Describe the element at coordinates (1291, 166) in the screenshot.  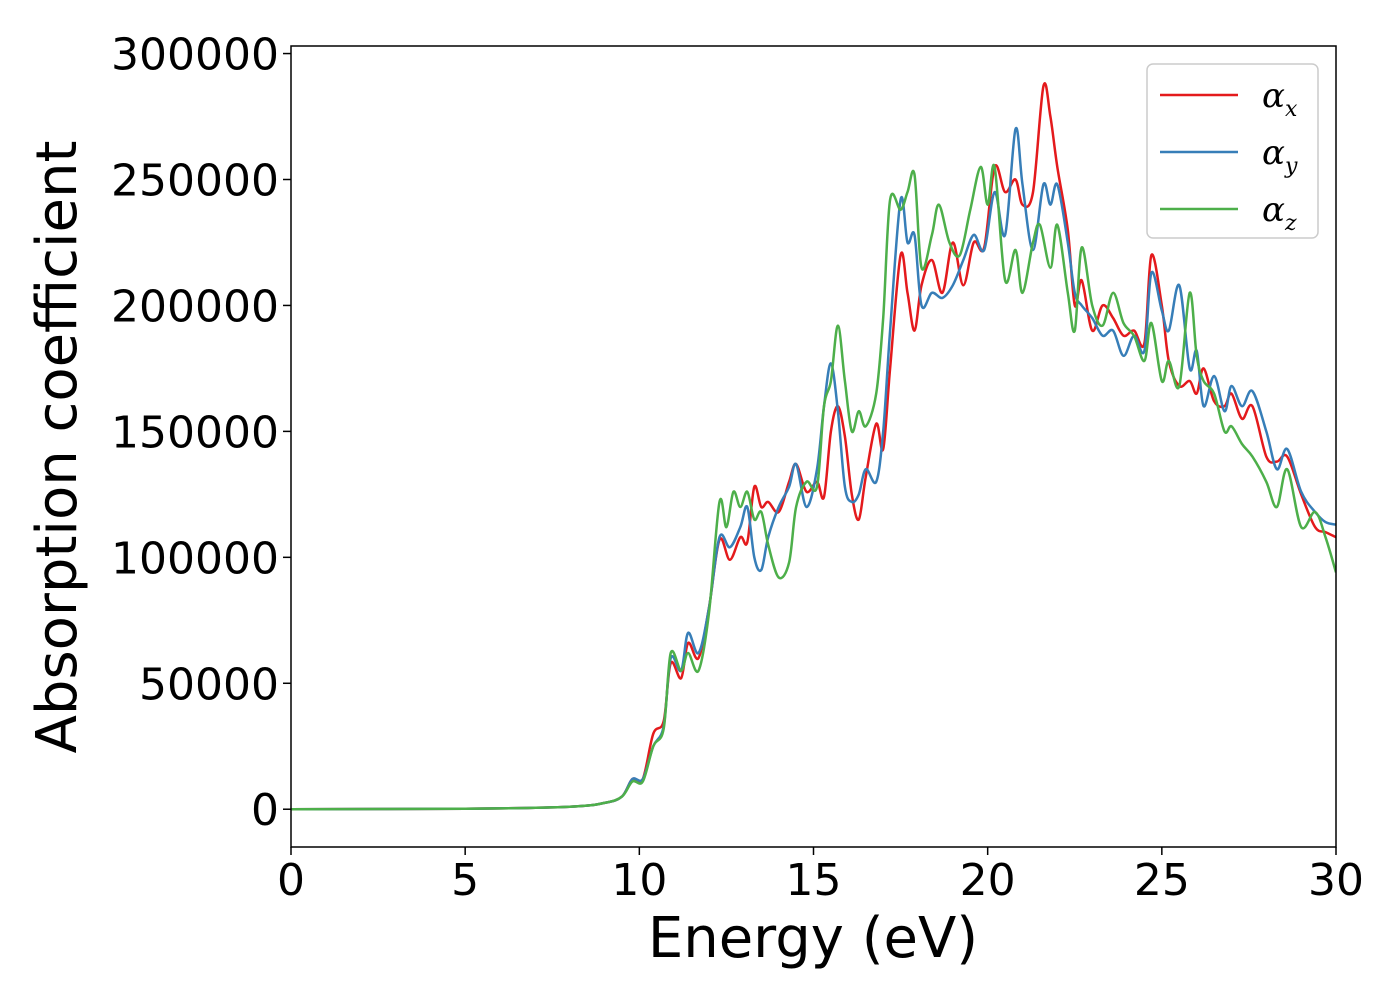
I see `legend-label-subscript: y` at that location.